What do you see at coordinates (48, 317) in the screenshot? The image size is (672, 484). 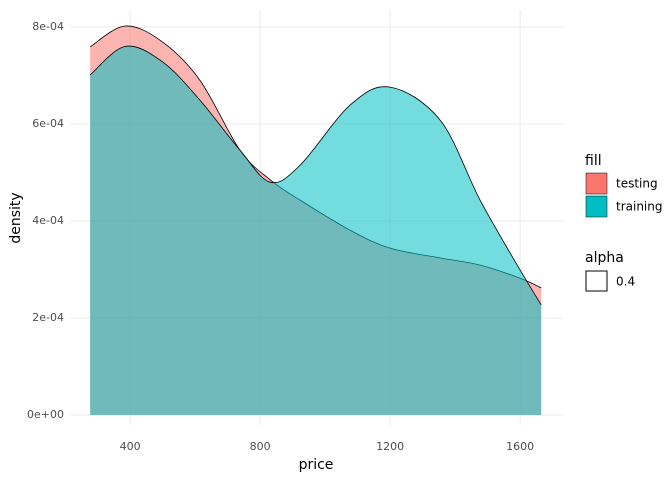 I see `y-tick-label: 2e-04` at bounding box center [48, 317].